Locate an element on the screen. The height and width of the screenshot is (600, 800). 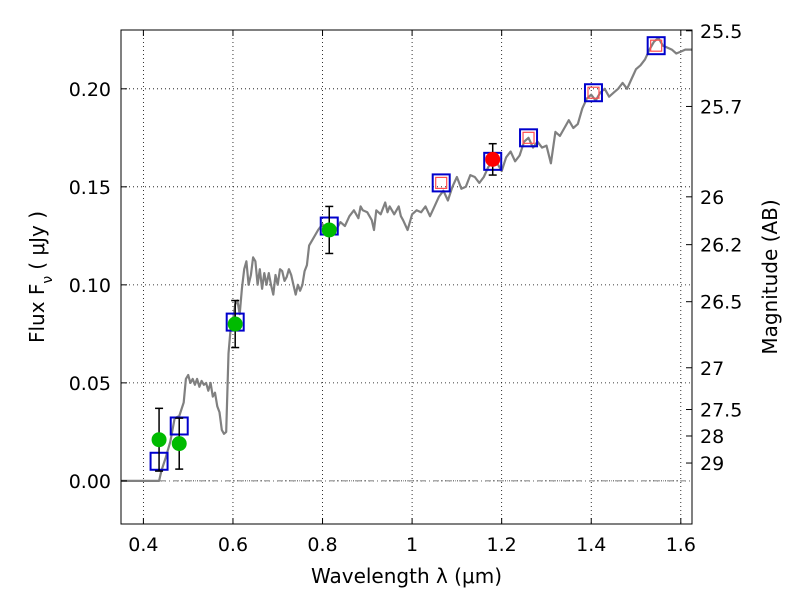
y-tick-label: 0.00 is located at coordinates (90, 482).